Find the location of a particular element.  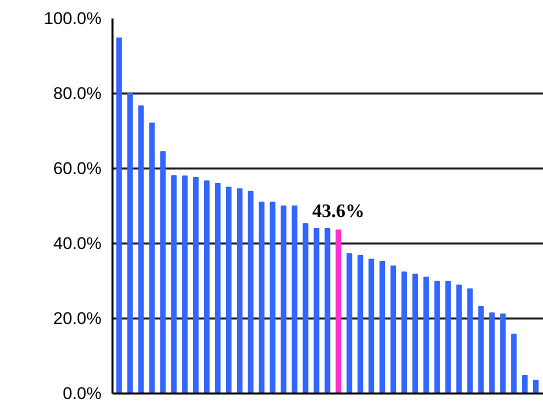

y-tick-label: 20.0% is located at coordinates (77, 318).